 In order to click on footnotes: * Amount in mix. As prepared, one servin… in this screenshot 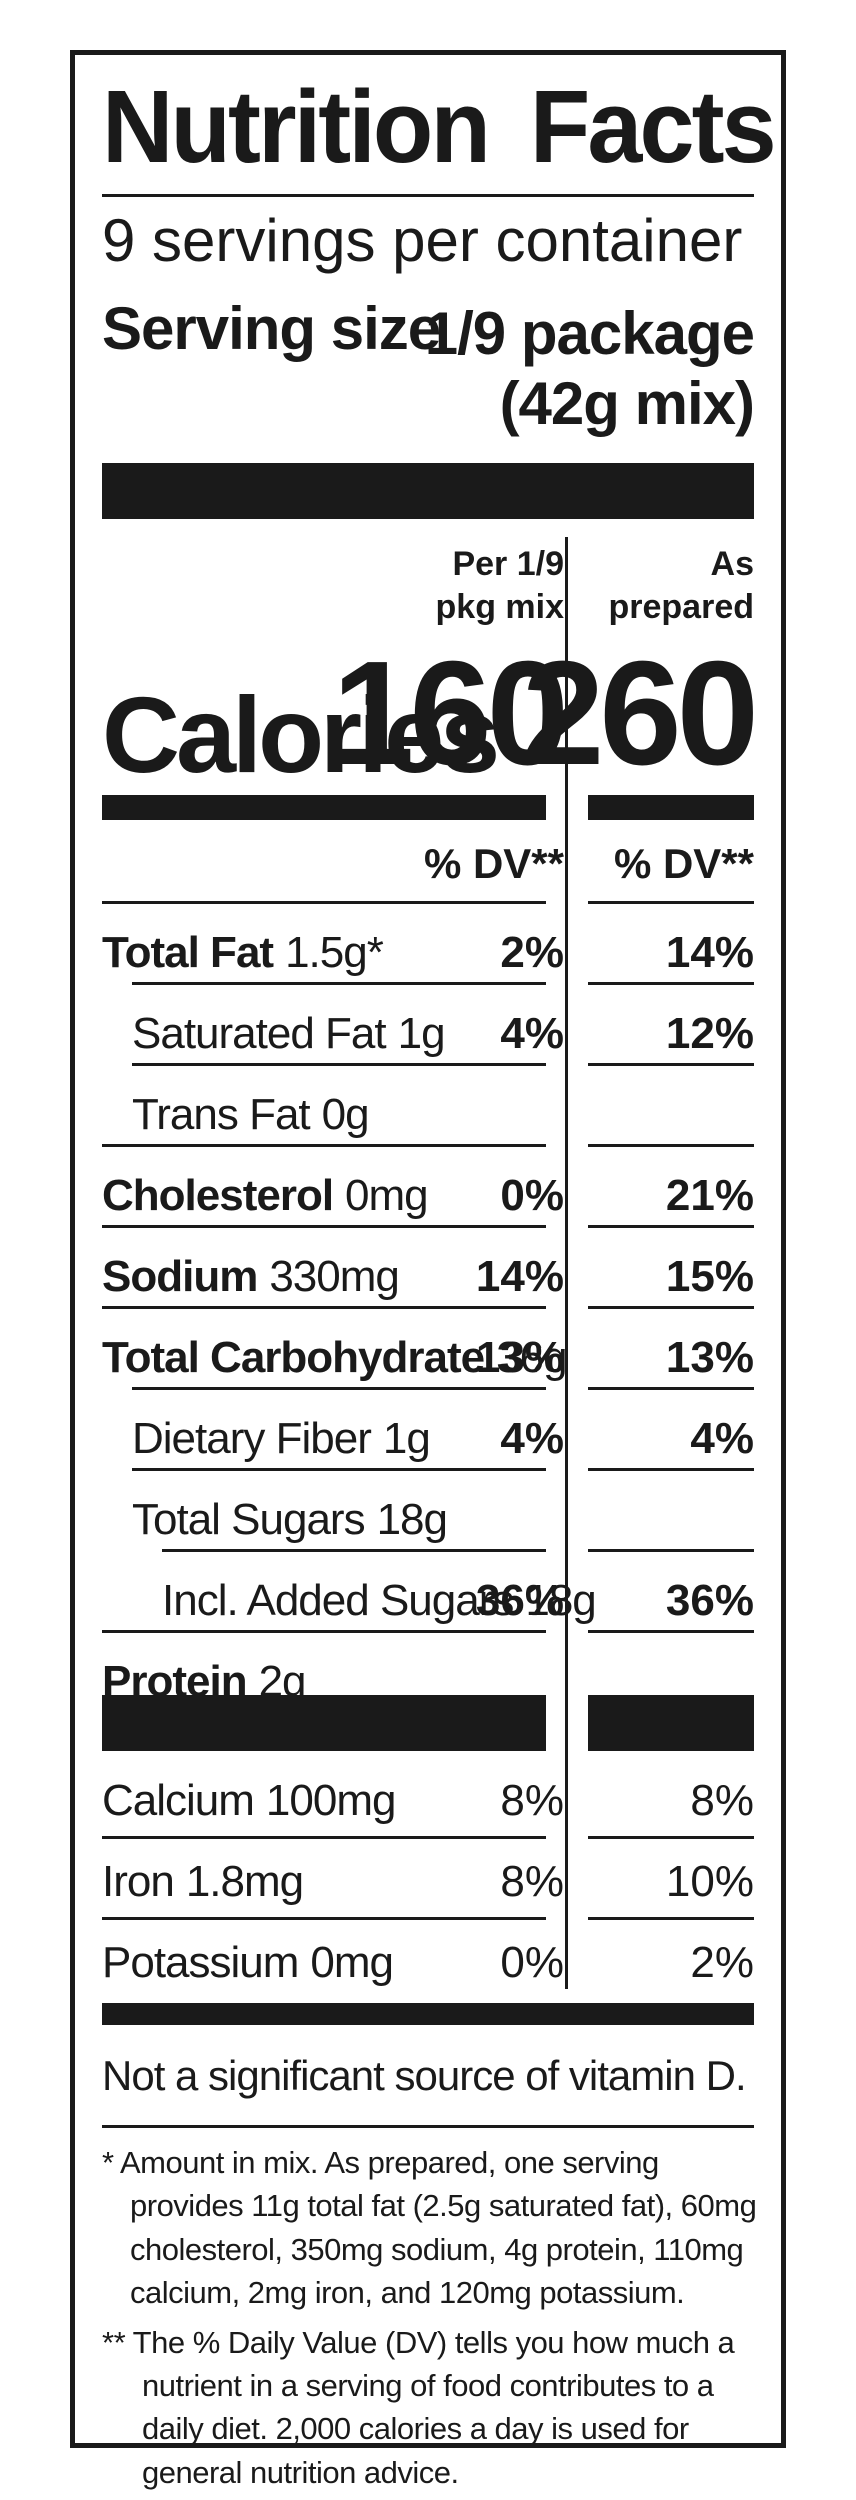, I will do `click(432, 2317)`.